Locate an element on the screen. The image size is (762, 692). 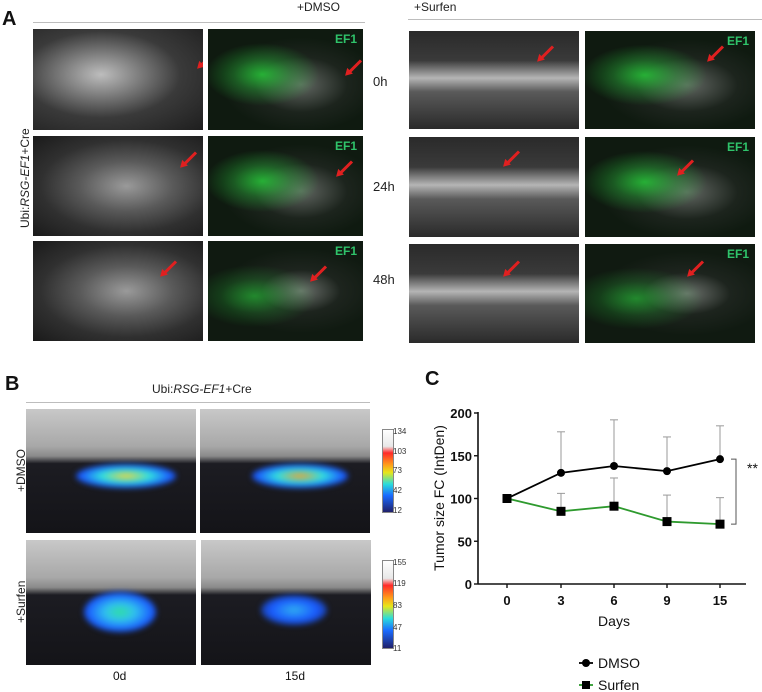
legend-label: Surfen is located at coordinates (618, 684).